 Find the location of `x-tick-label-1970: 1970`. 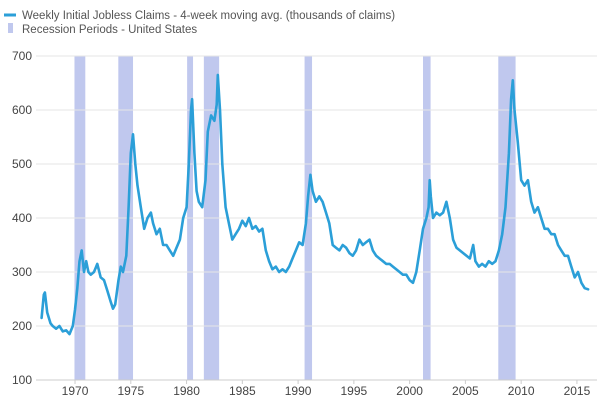

x-tick-label-1970: 1970 is located at coordinates (75, 391).